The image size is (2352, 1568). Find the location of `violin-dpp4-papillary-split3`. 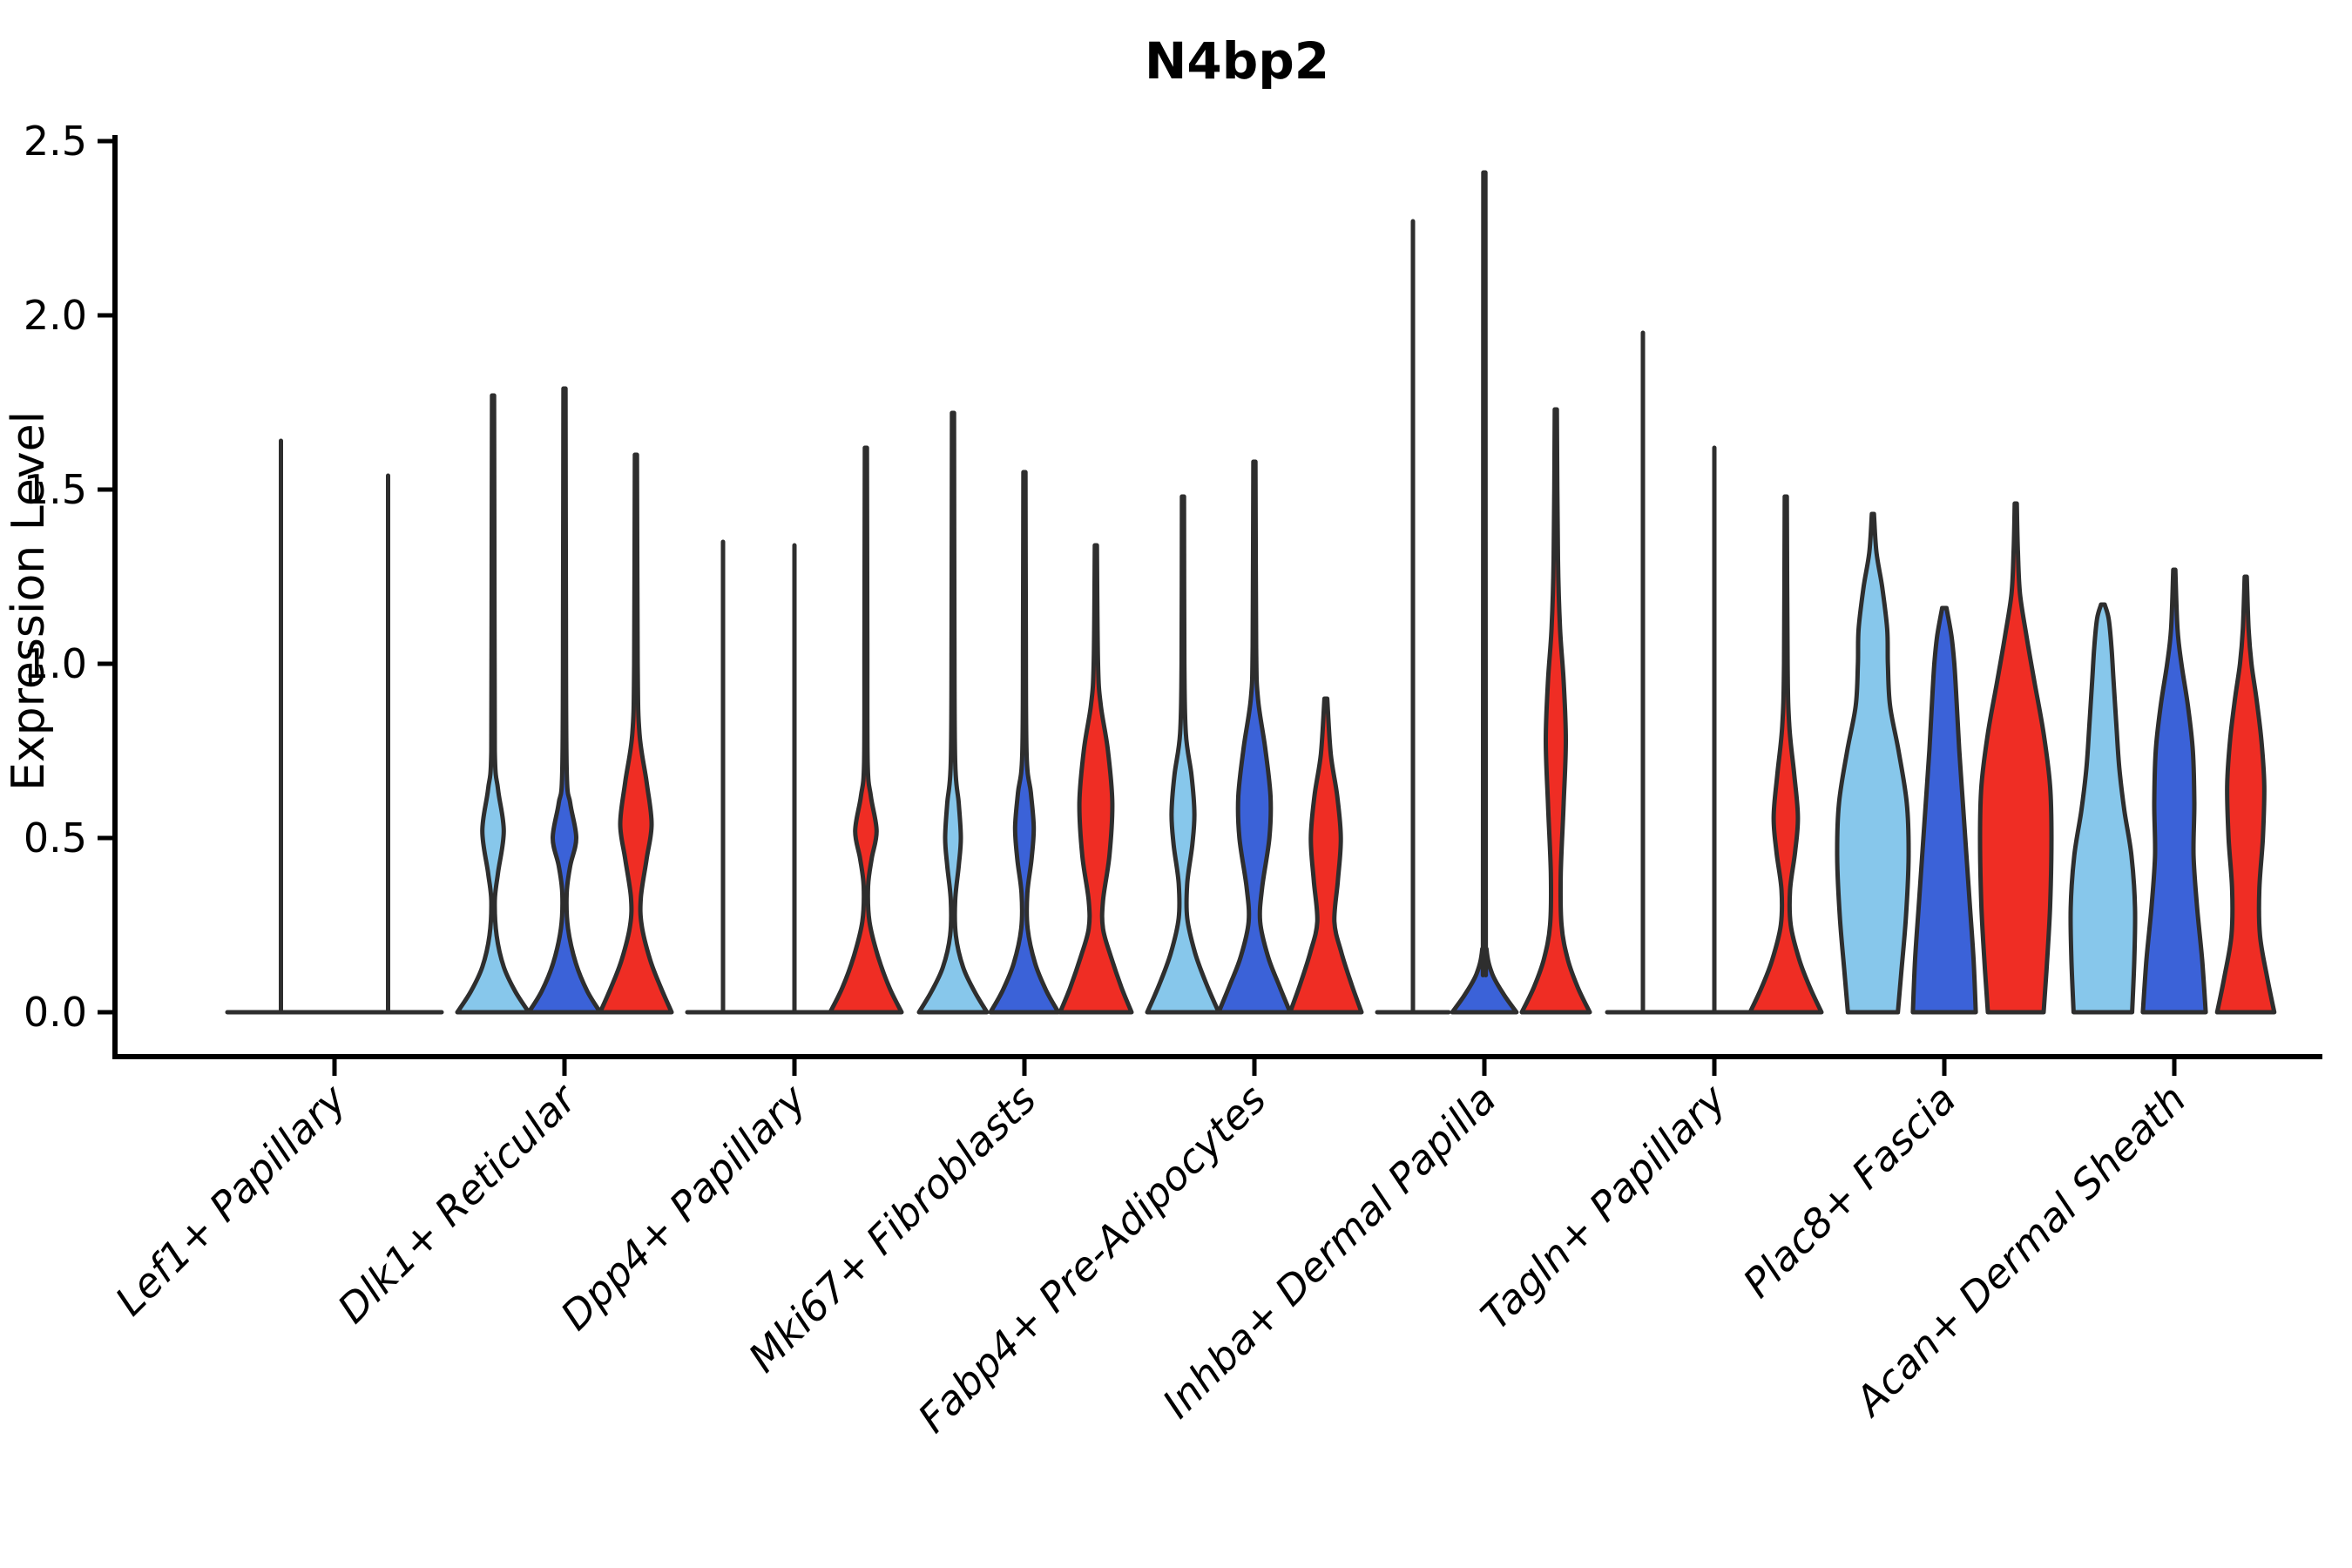

violin-dpp4-papillary-split3 is located at coordinates (866, 730).